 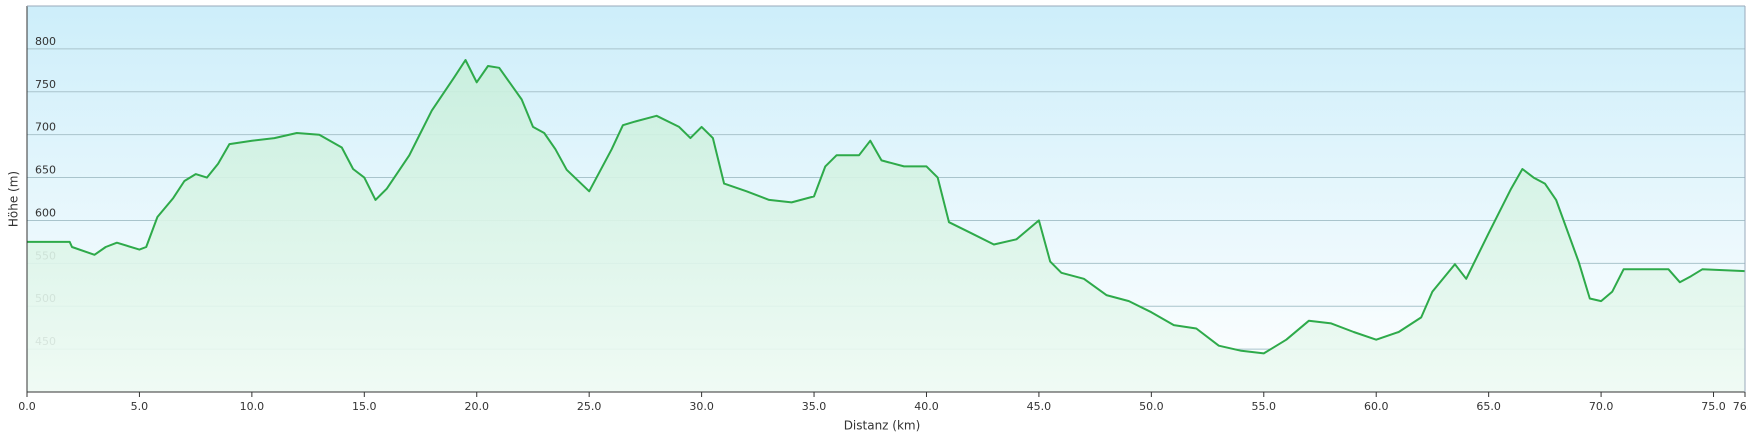 I want to click on y-axis-title: Höhe (m), so click(x=14, y=199).